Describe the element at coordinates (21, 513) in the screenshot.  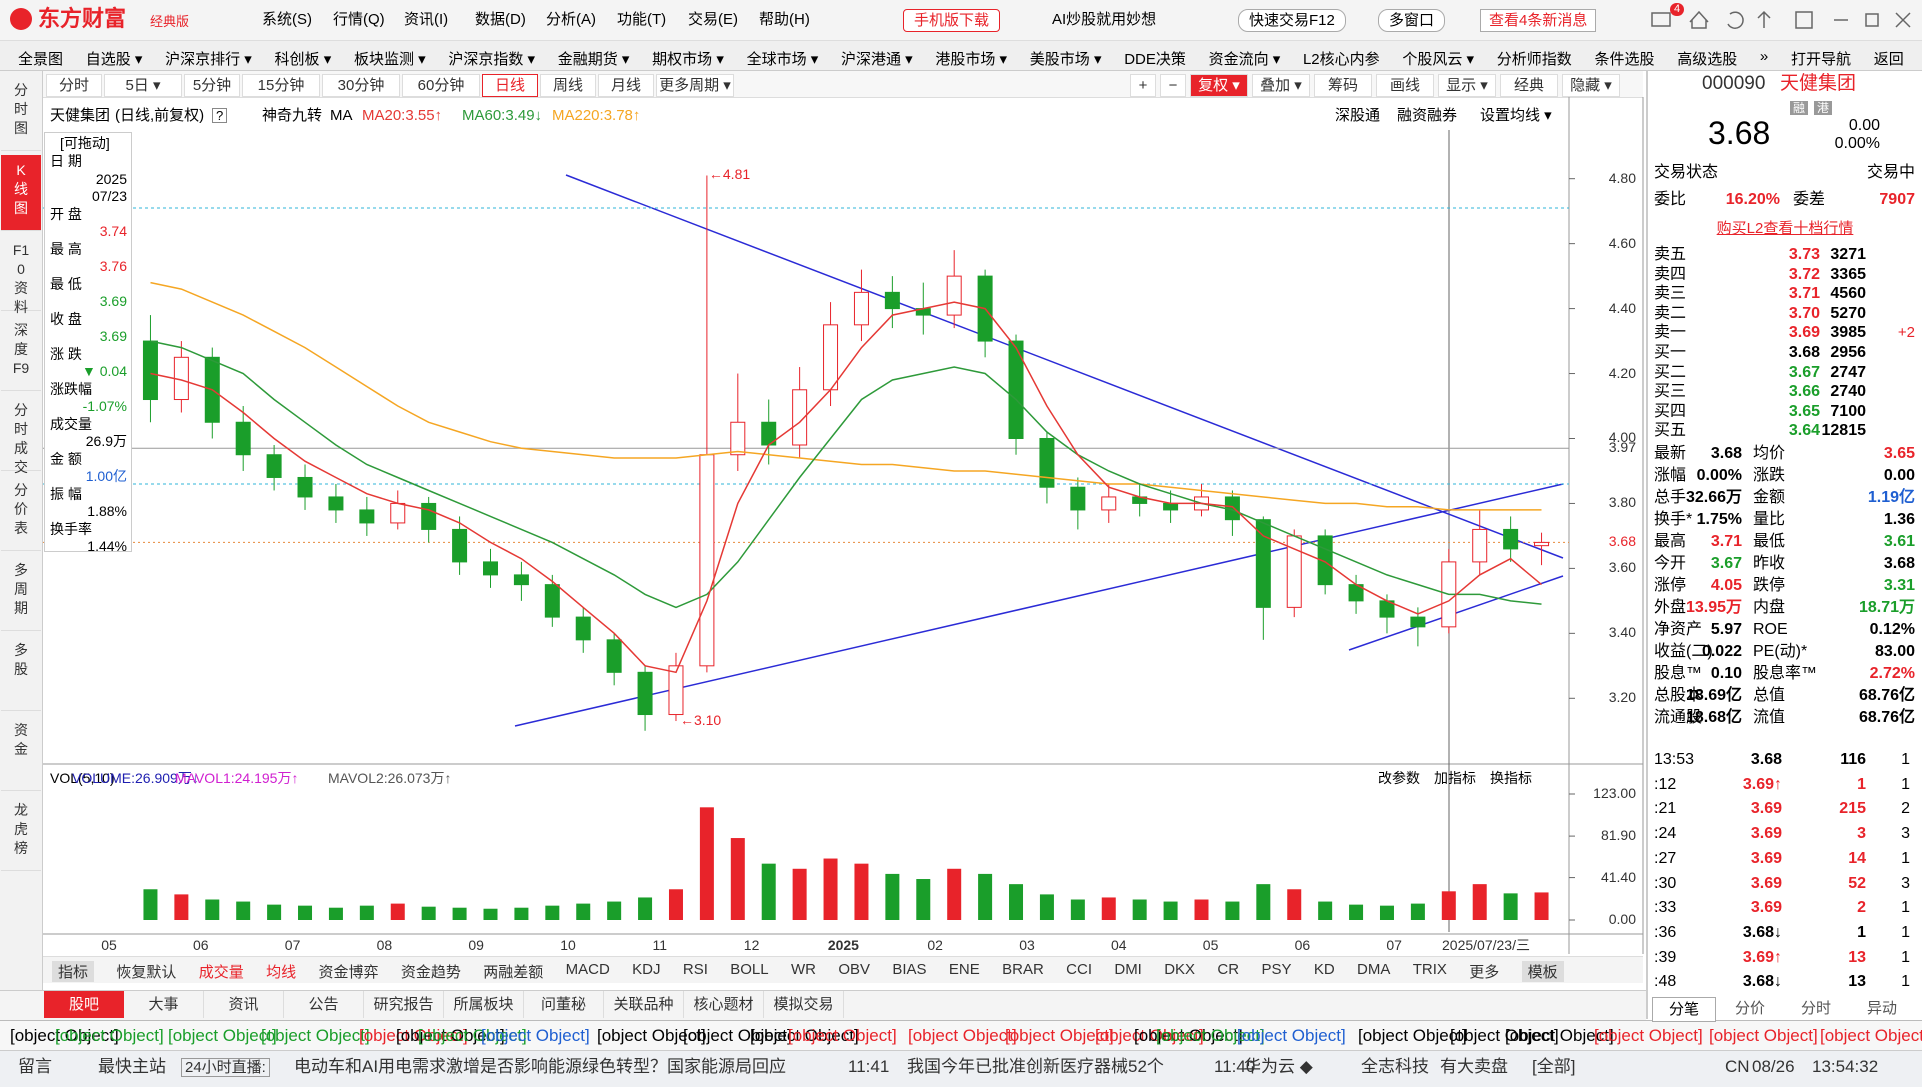
I see `sidebar-item: 分价表` at that location.